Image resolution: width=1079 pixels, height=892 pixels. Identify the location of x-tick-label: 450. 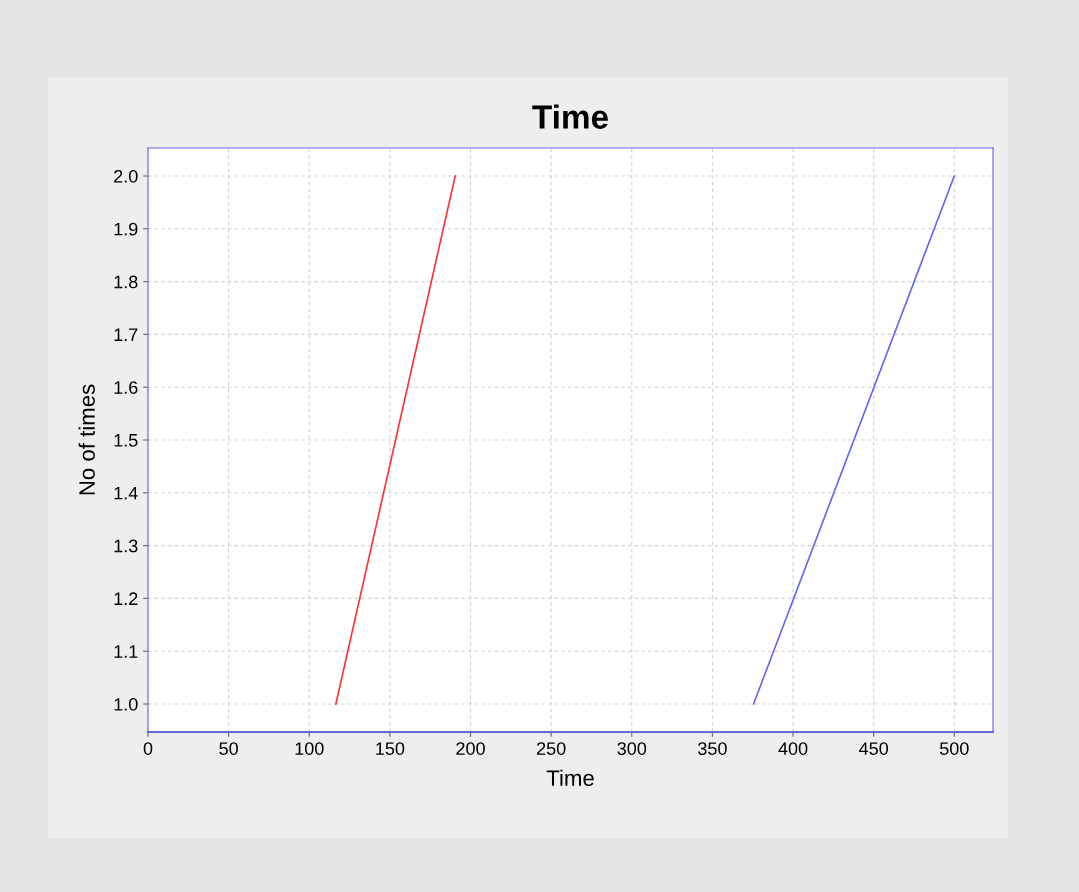
(874, 748).